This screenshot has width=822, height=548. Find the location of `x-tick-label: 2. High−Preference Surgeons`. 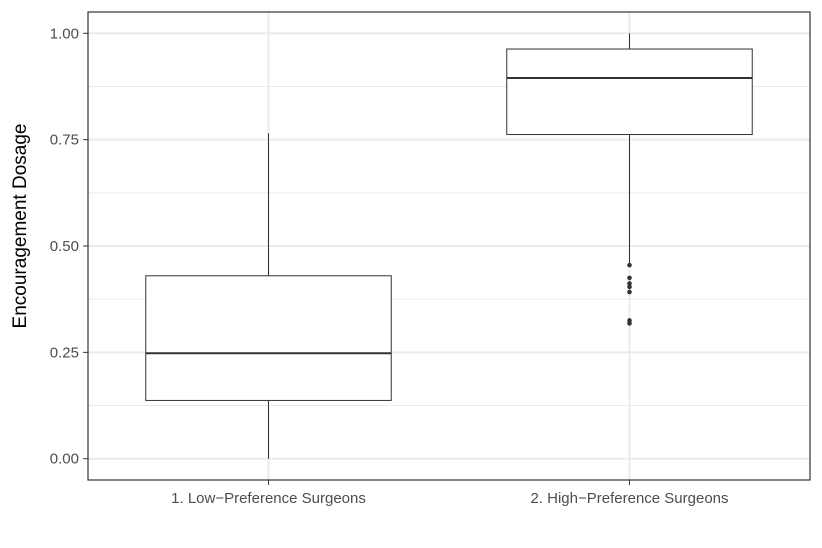

x-tick-label: 2. High−Preference Surgeons is located at coordinates (629, 498).